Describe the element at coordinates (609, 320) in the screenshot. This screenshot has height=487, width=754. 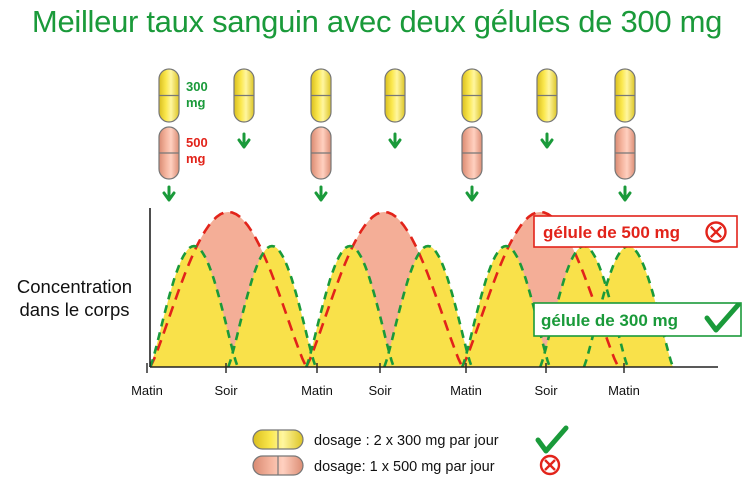
I see `annotation-300mg-label: gélule de 300 mg` at that location.